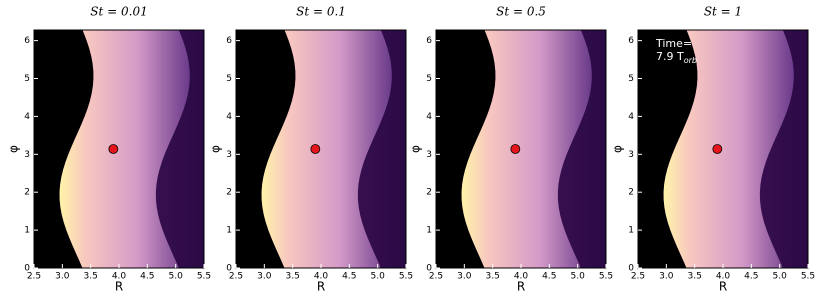 Image resolution: width=830 pixels, height=297 pixels. I want to click on panel-title: St = 0.5, so click(521, 12).